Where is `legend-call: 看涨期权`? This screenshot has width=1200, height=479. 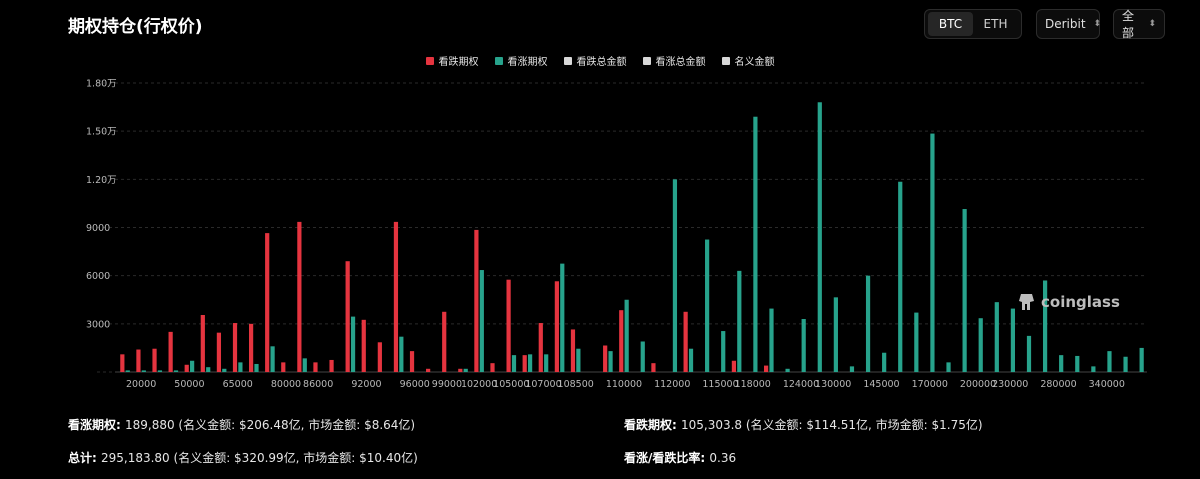
legend-call: 看涨期权 is located at coordinates (521, 60).